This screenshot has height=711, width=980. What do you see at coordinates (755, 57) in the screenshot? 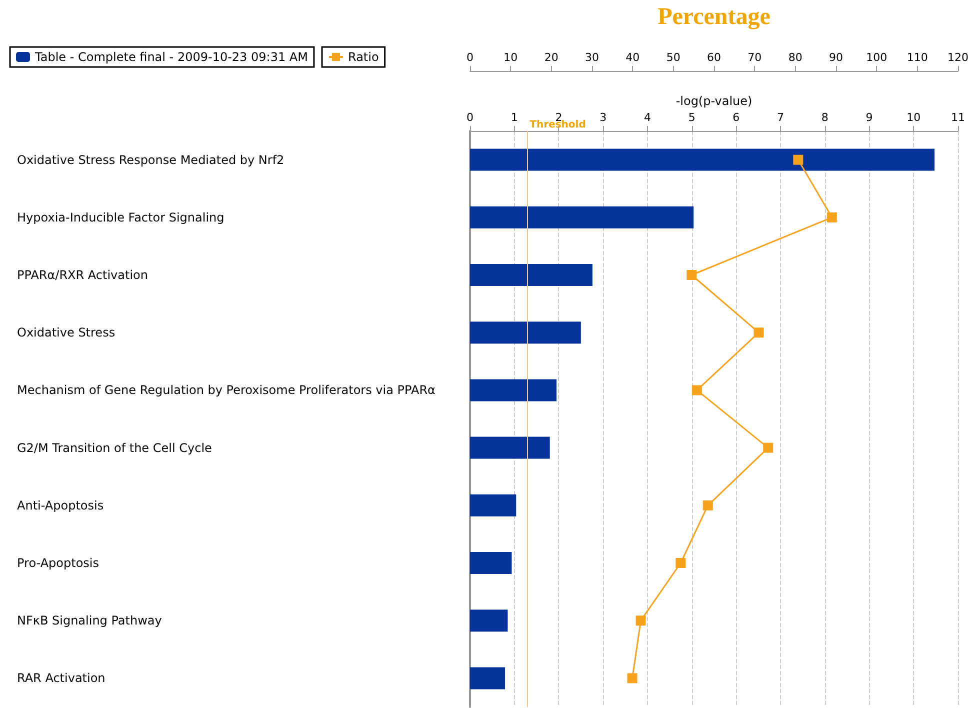
I see `x2-tick-label: 70` at bounding box center [755, 57].